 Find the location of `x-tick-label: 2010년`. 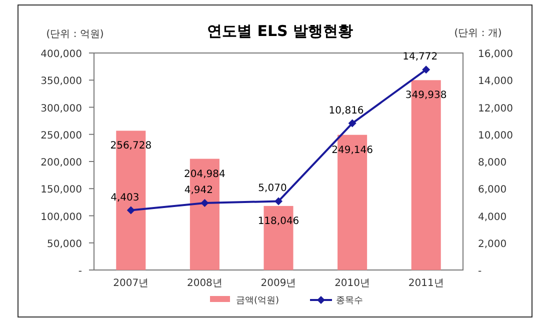

x-tick-label: 2010년 is located at coordinates (352, 283).